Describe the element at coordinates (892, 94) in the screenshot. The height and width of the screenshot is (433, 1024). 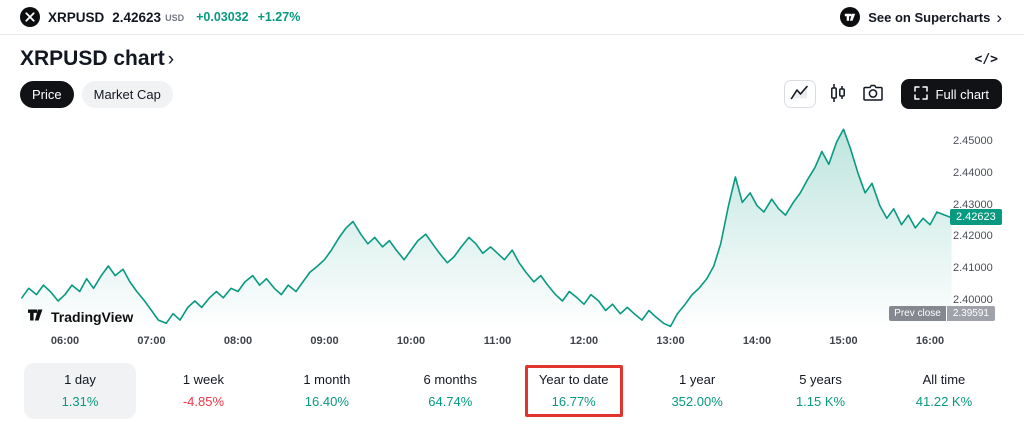
I see `chart-tools: Full chart` at that location.